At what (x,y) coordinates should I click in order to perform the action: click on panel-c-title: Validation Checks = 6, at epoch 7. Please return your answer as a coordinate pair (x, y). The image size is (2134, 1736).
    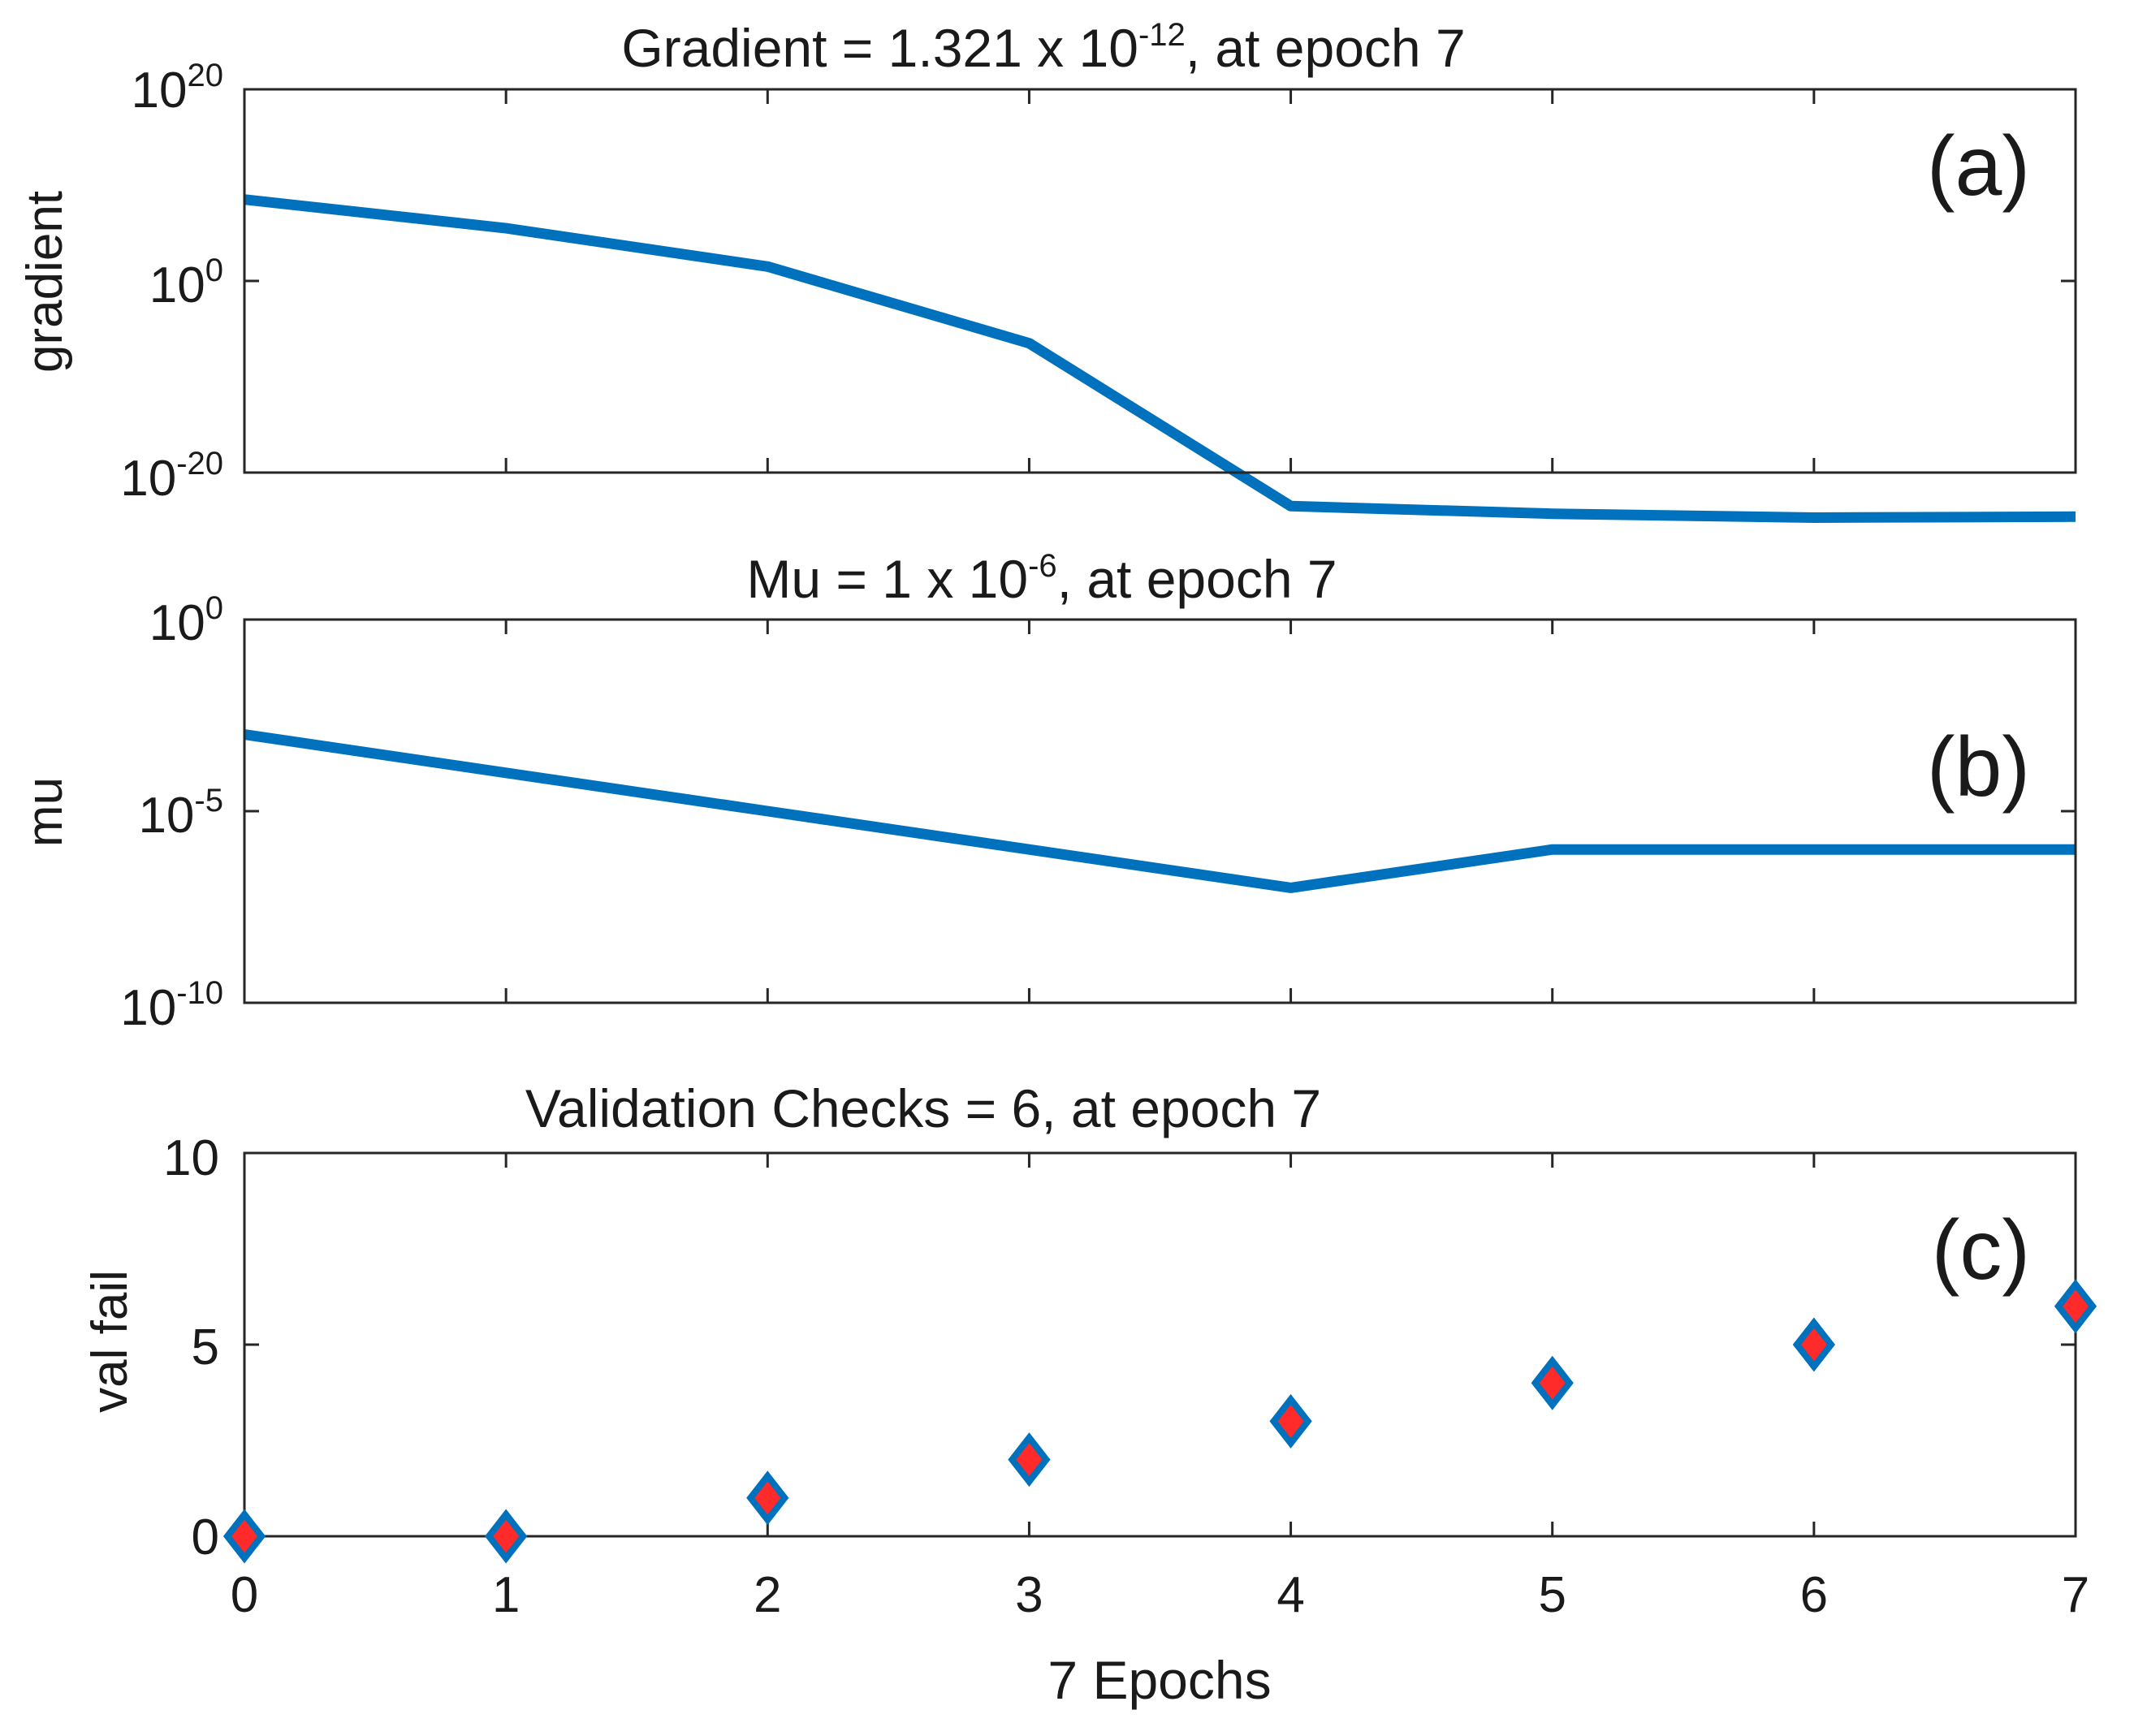
    Looking at the image, I should click on (923, 1108).